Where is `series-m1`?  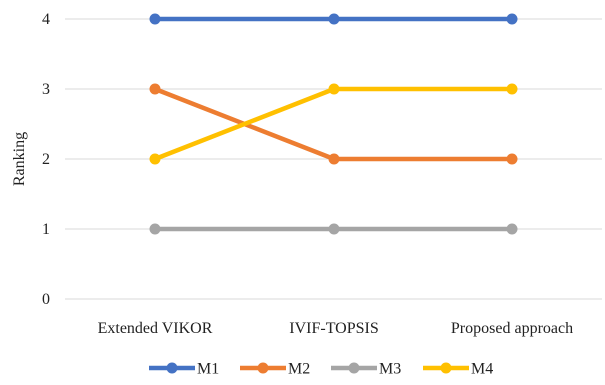 series-m1 is located at coordinates (333, 19).